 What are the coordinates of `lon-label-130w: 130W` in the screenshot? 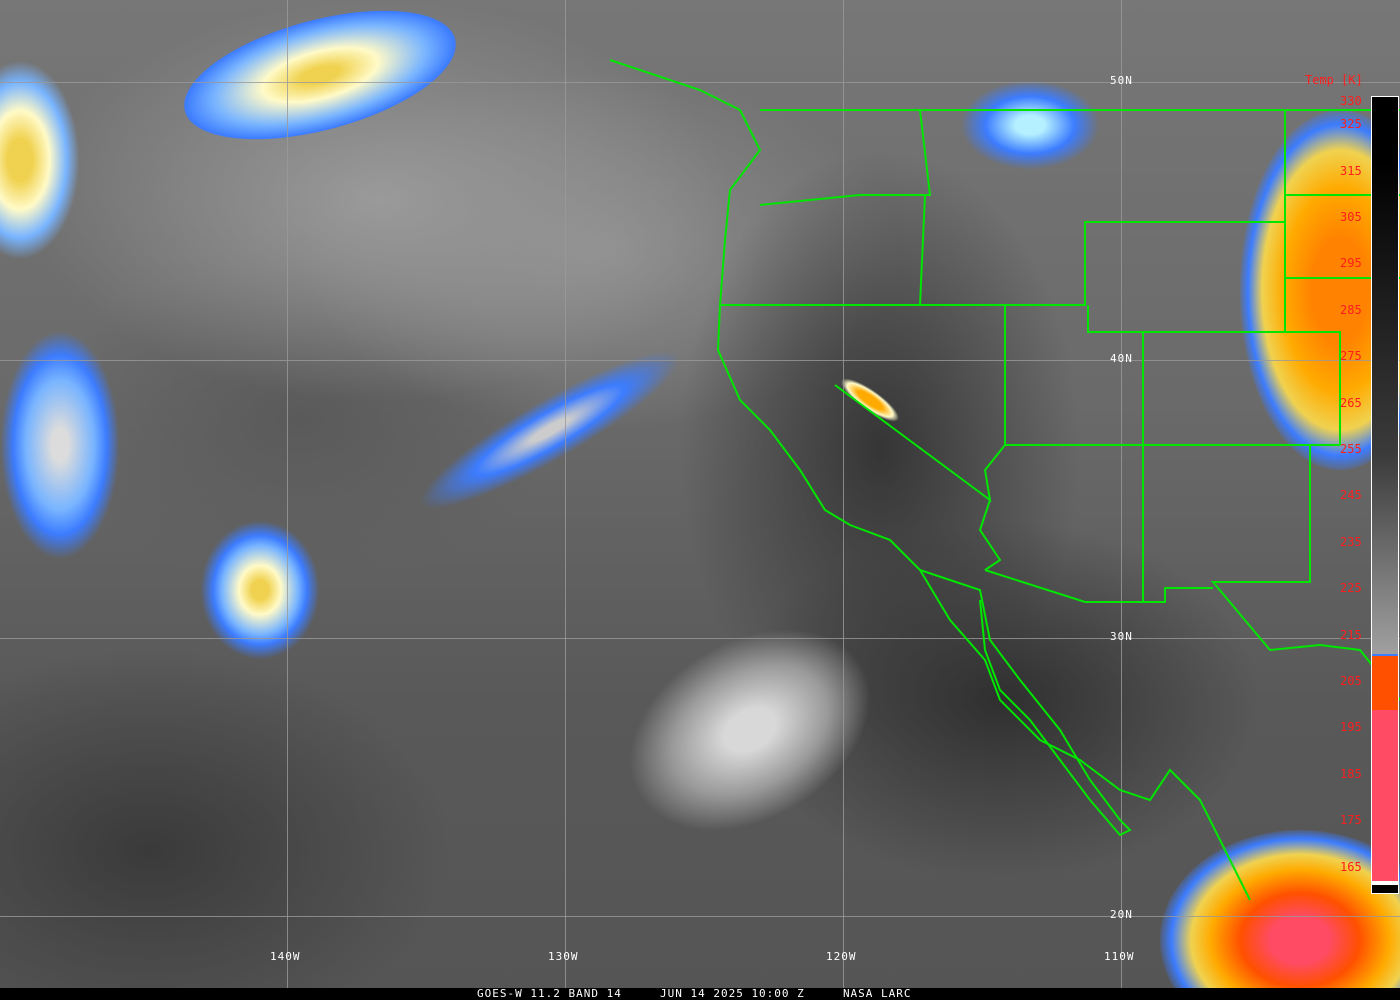 It's located at (563, 956).